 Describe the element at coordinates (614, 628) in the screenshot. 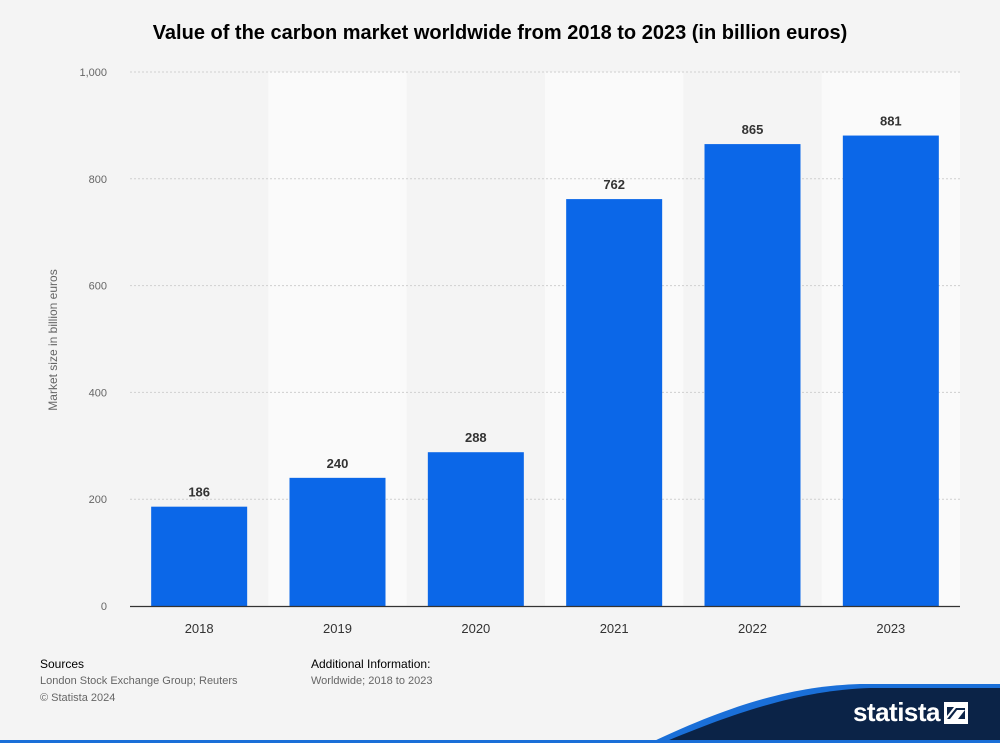

I see `x-tick-label: 2021` at that location.